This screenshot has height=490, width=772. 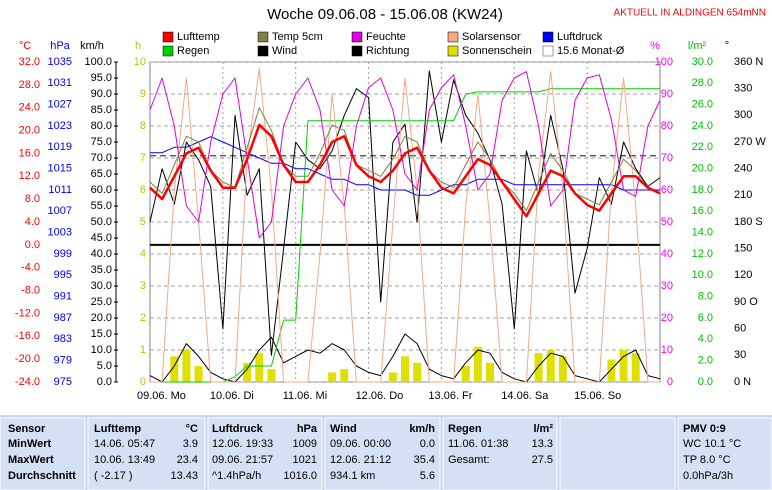 I want to click on y-tick-label: 8, so click(x=143, y=126).